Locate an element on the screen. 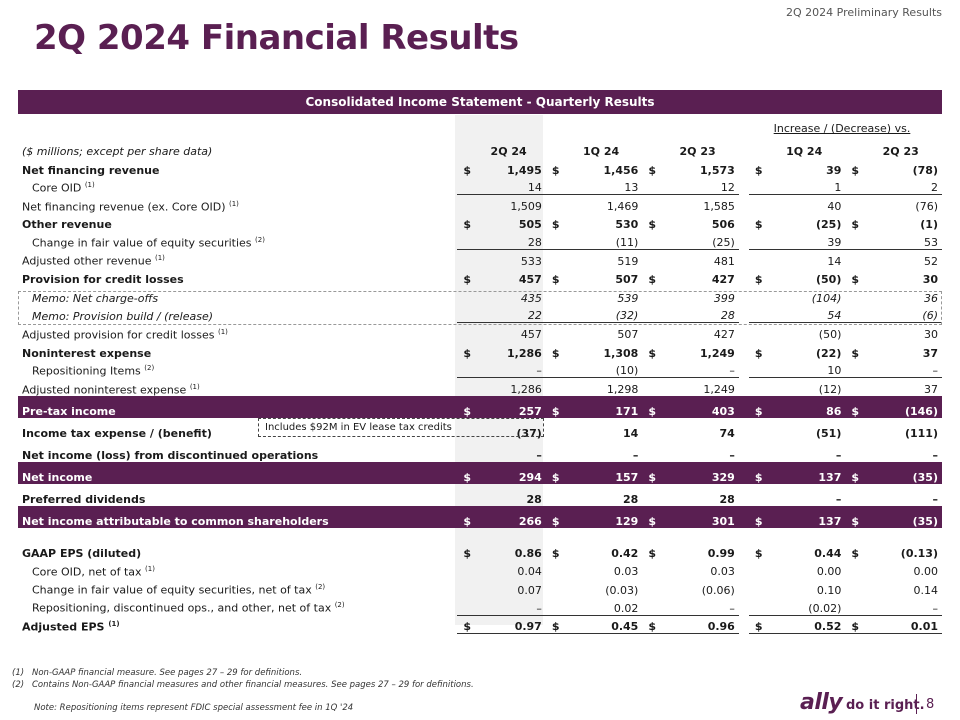 Image resolution: width=960 pixels, height=720 pixels. cell-value: 53 is located at coordinates (931, 243).